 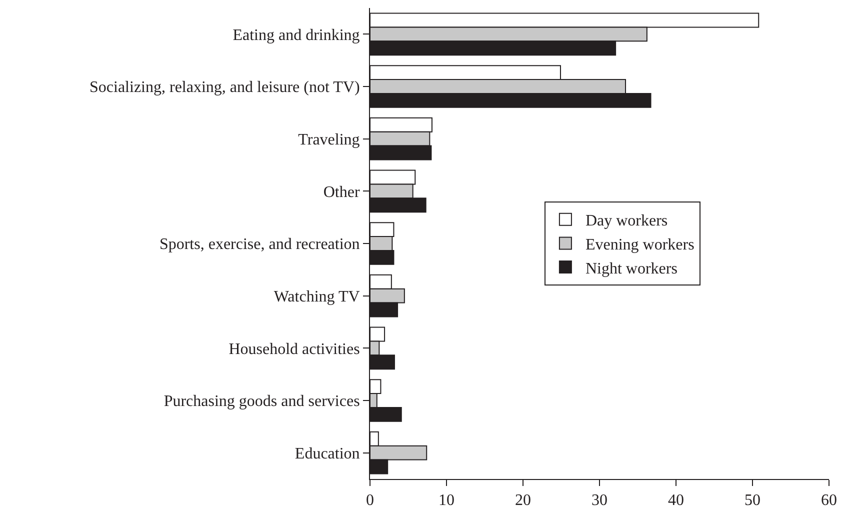 What do you see at coordinates (370, 501) in the screenshot?
I see `x-tick-label: 0` at bounding box center [370, 501].